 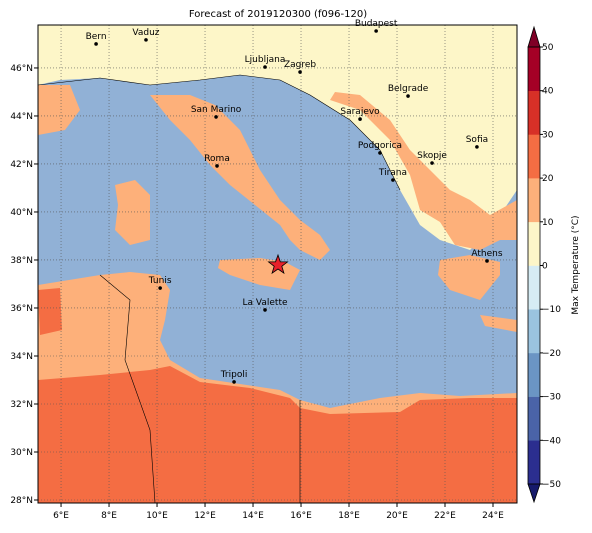 I want to click on colorbar-tick-label: 10, so click(x=548, y=223).